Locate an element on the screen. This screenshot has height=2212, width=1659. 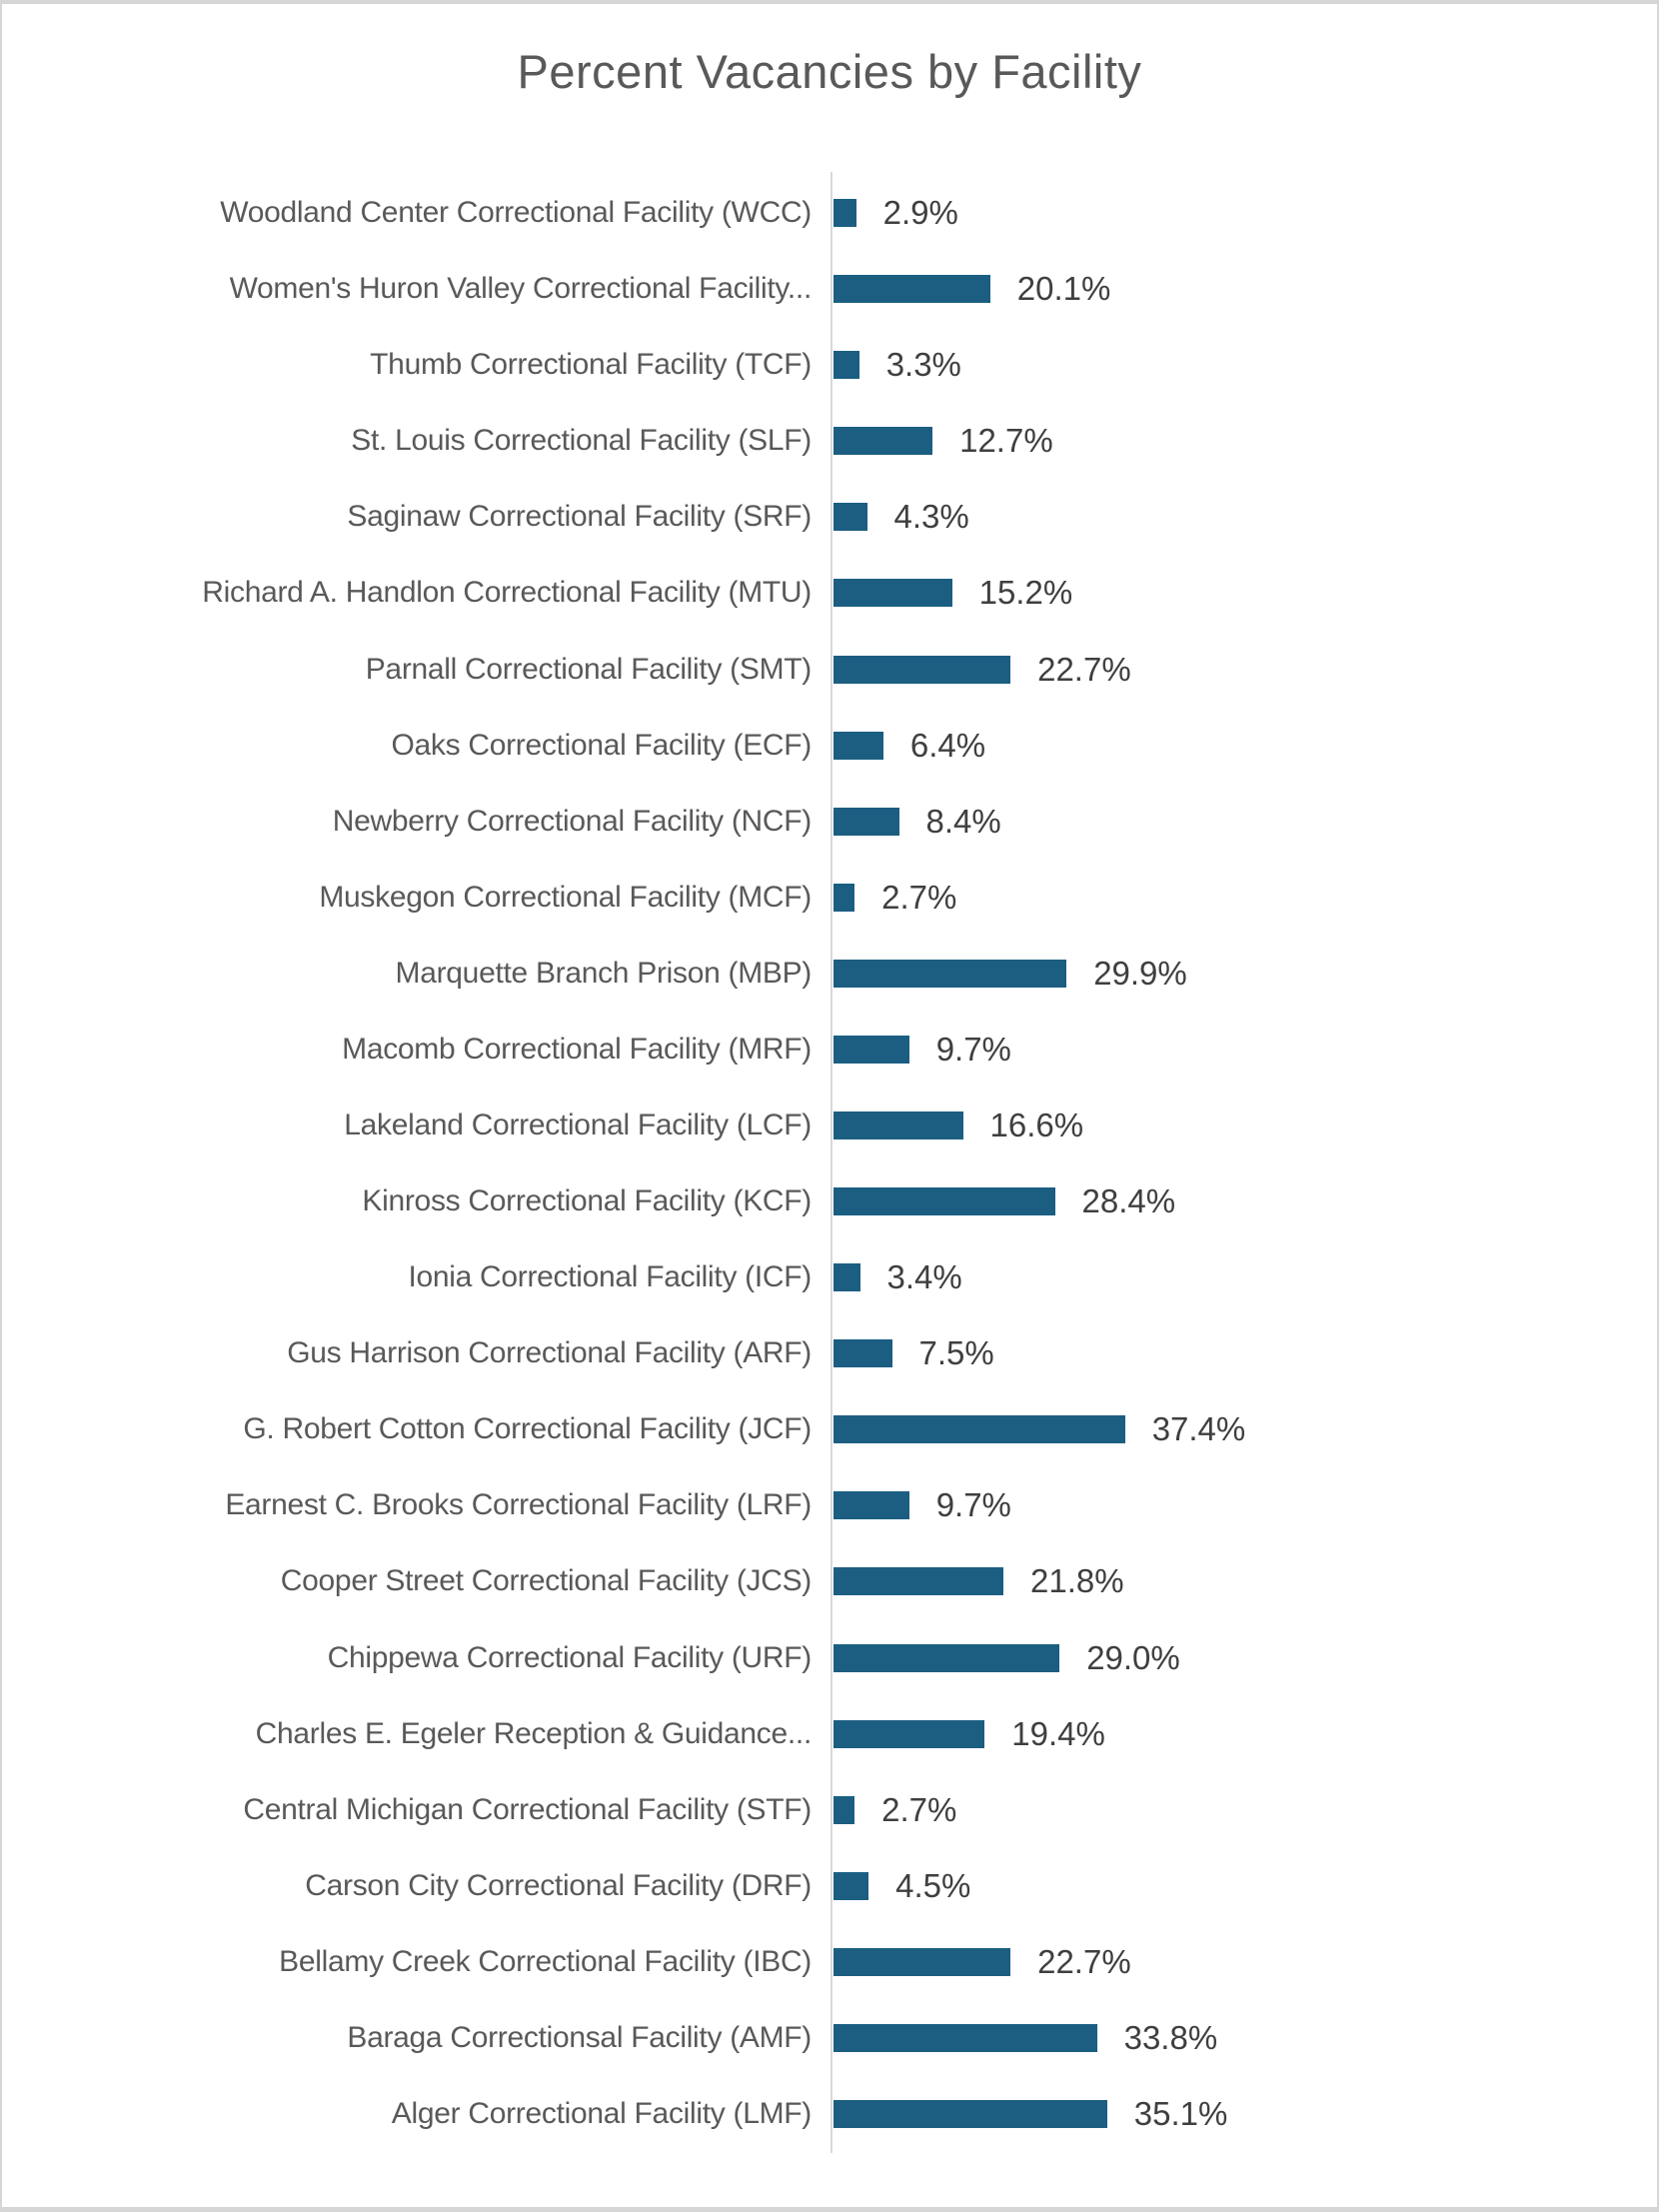
category-label: Lakeland Correctional Facility (LCF) is located at coordinates (578, 1124).